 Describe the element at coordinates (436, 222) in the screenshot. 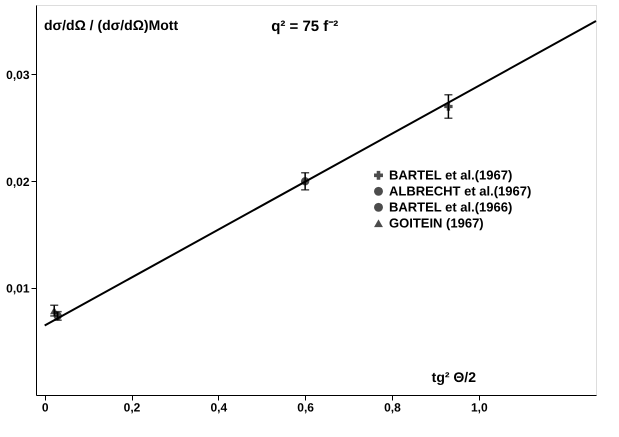

I see `legend-label: GOITEIN (1967)` at that location.